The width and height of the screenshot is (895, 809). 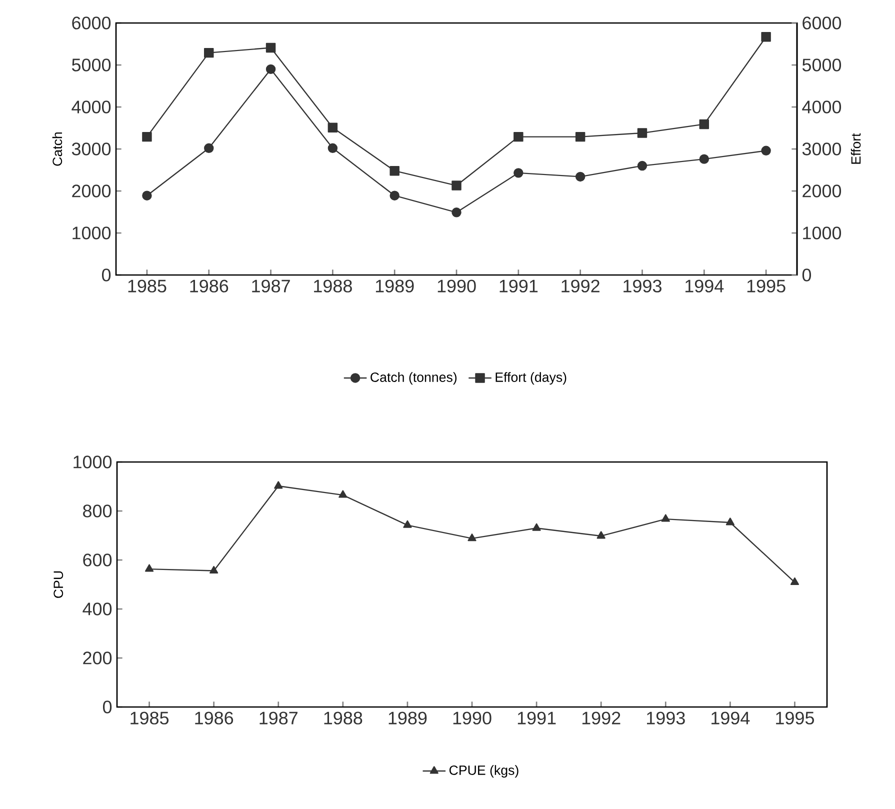 I want to click on y-tick-label: 600, so click(x=97, y=560).